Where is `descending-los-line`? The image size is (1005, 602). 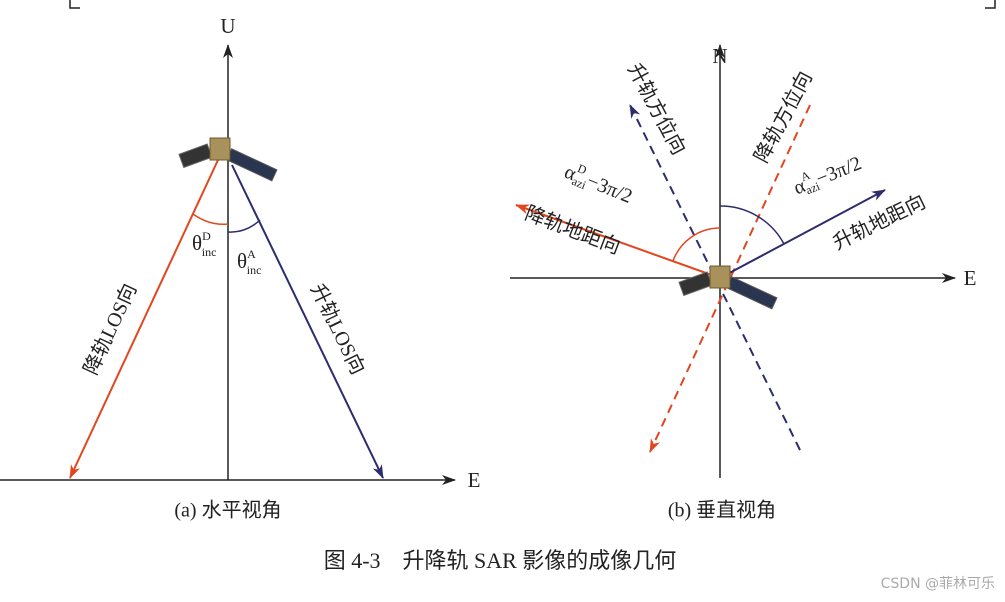
descending-los-line is located at coordinates (144, 319).